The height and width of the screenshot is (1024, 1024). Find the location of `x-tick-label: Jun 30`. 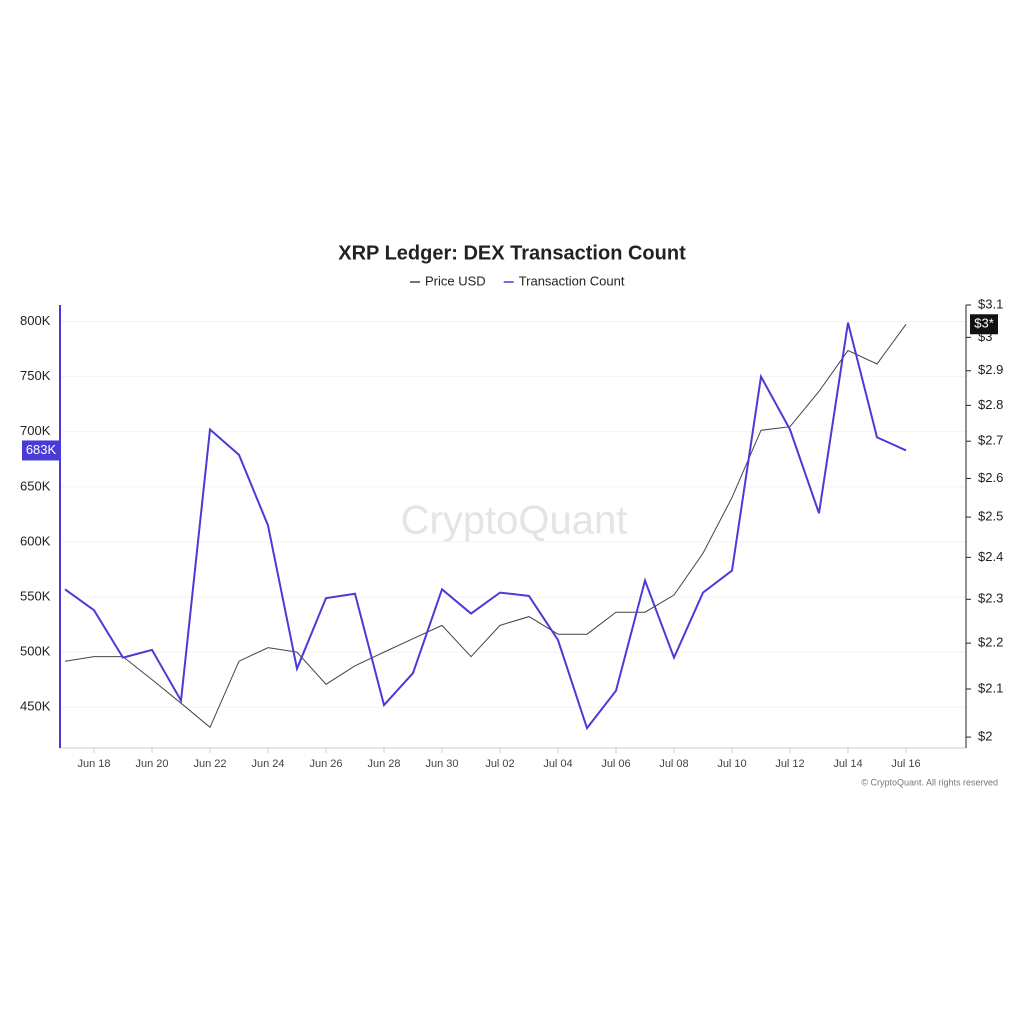

x-tick-label: Jun 30 is located at coordinates (441, 764).